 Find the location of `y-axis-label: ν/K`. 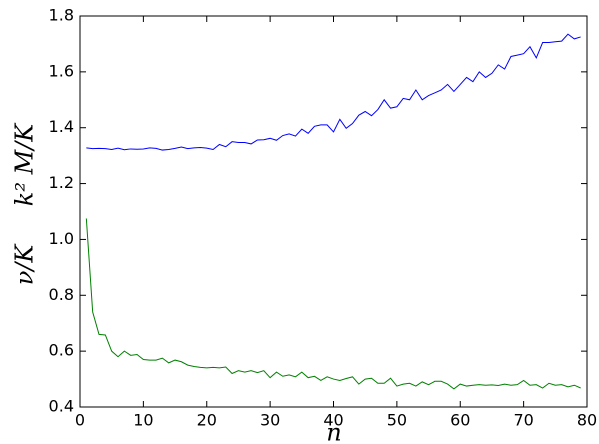

y-axis-label: ν/K is located at coordinates (25, 264).